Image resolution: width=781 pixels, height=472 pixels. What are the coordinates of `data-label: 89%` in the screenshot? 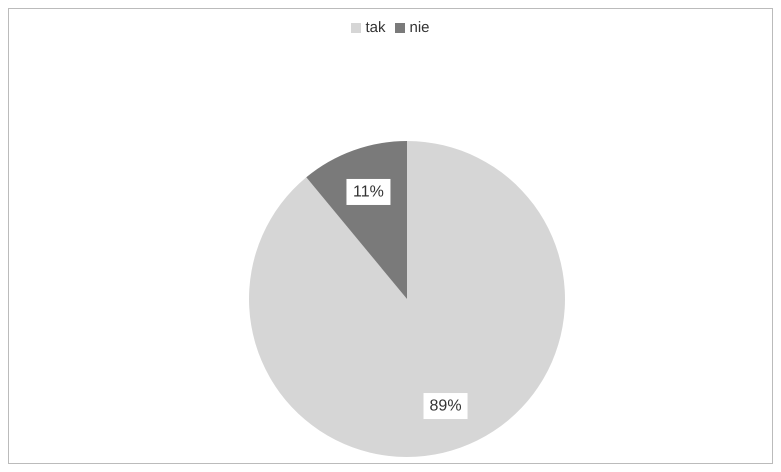 It's located at (446, 406).